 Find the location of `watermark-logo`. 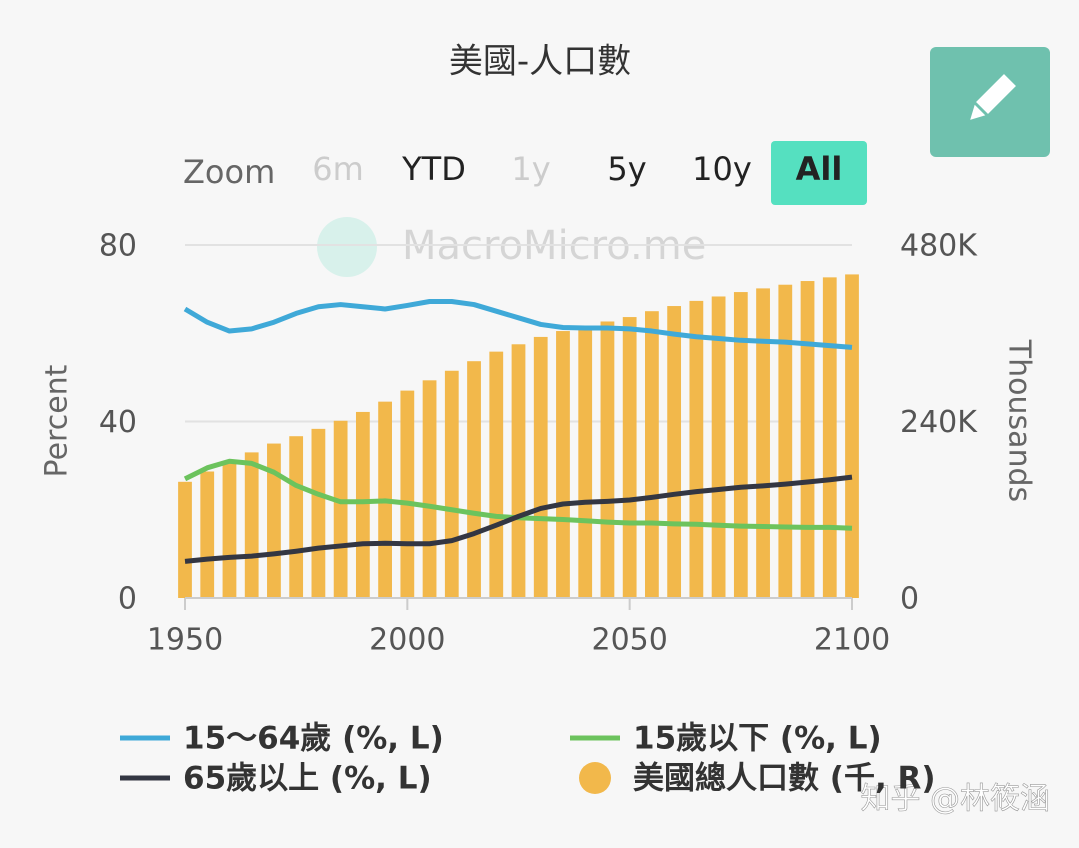

watermark-logo is located at coordinates (347, 247).